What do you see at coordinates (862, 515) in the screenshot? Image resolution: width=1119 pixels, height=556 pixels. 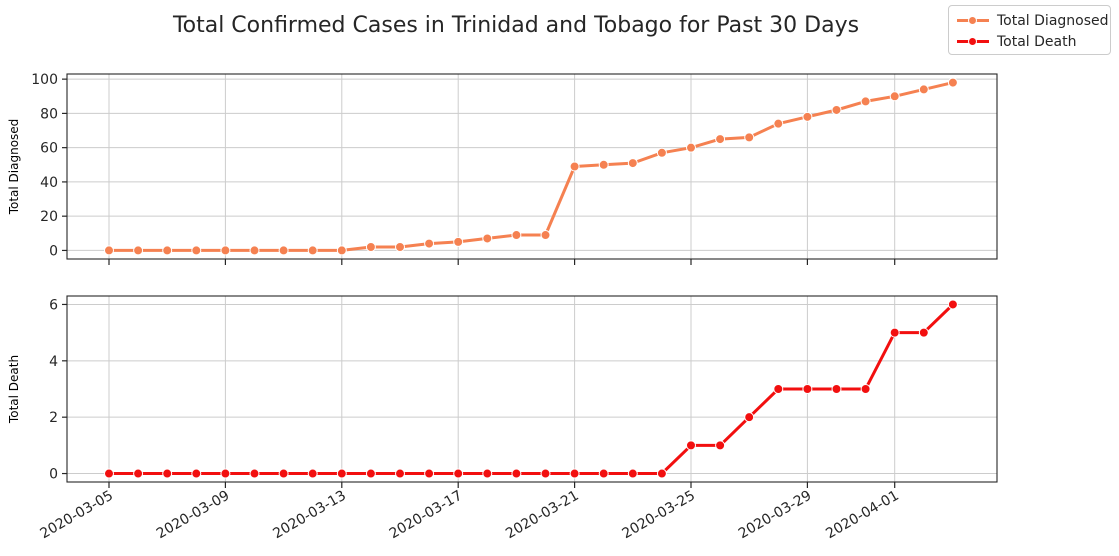 I see `x-tick-label: 2020-04-01` at bounding box center [862, 515].